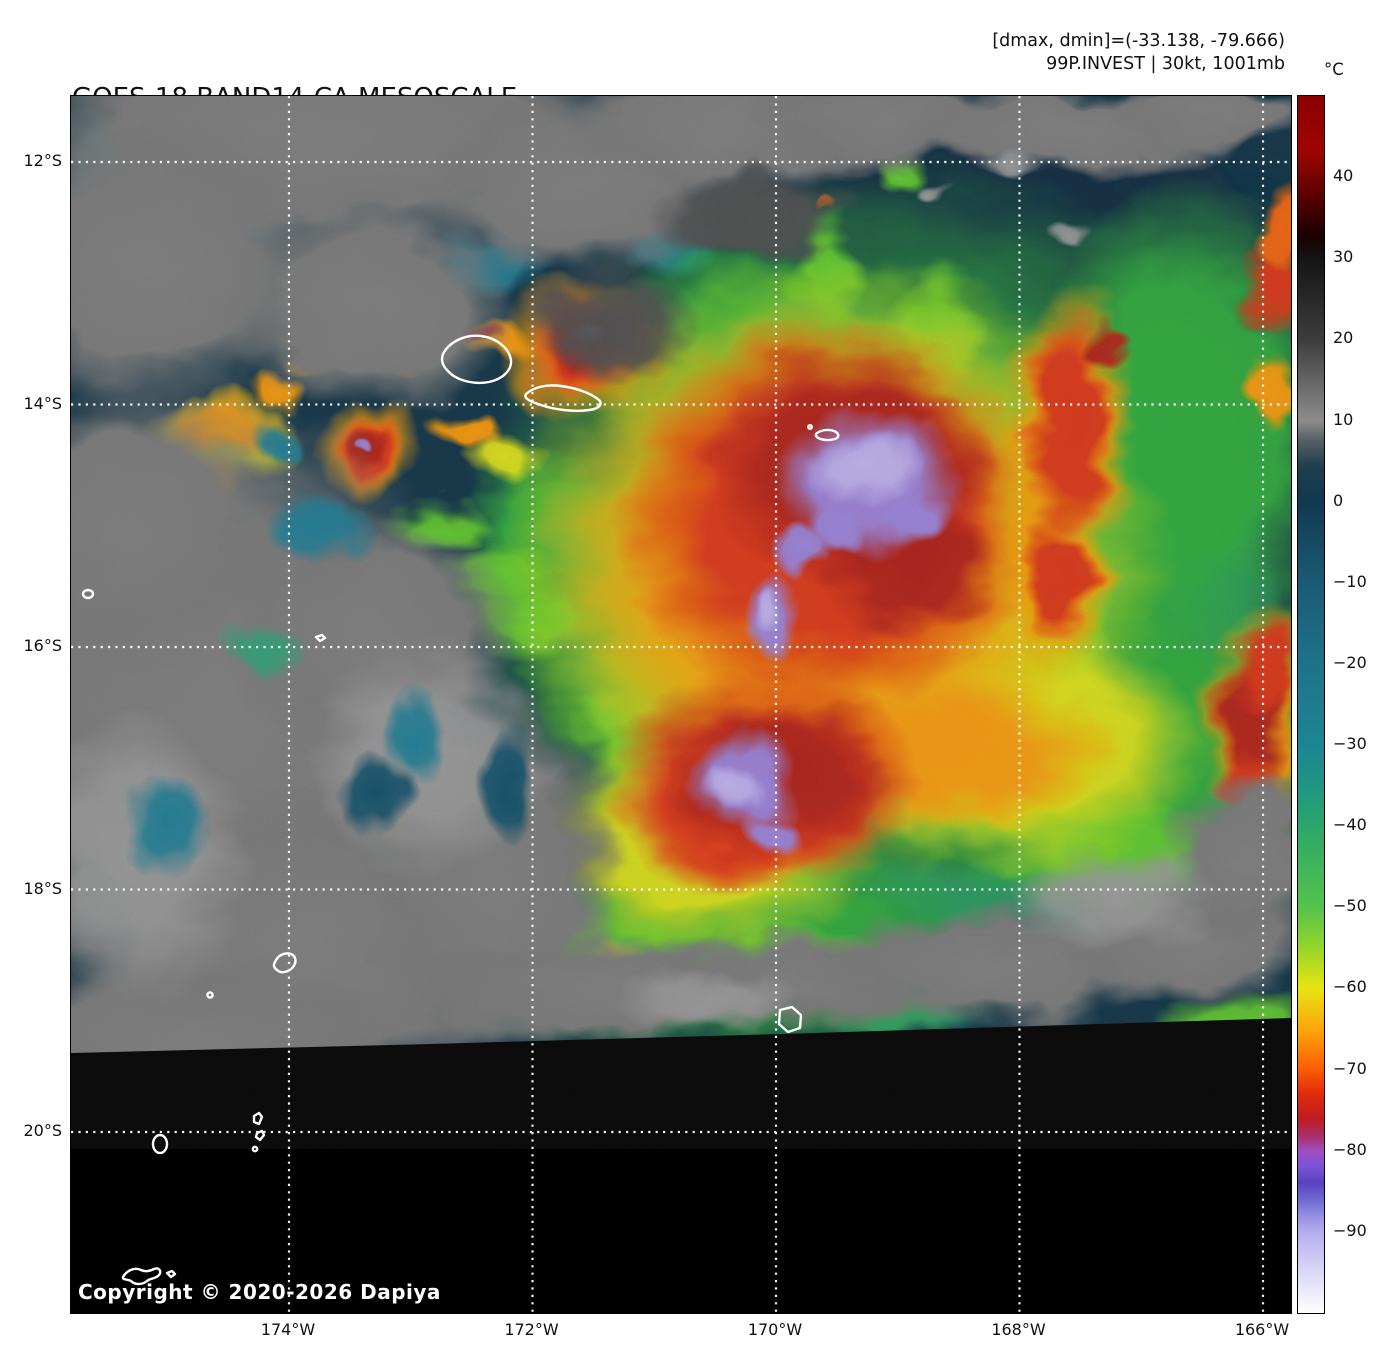 This screenshot has width=1388, height=1359. Describe the element at coordinates (1350, 906) in the screenshot. I see `colorbar-tick--50: −50` at that location.